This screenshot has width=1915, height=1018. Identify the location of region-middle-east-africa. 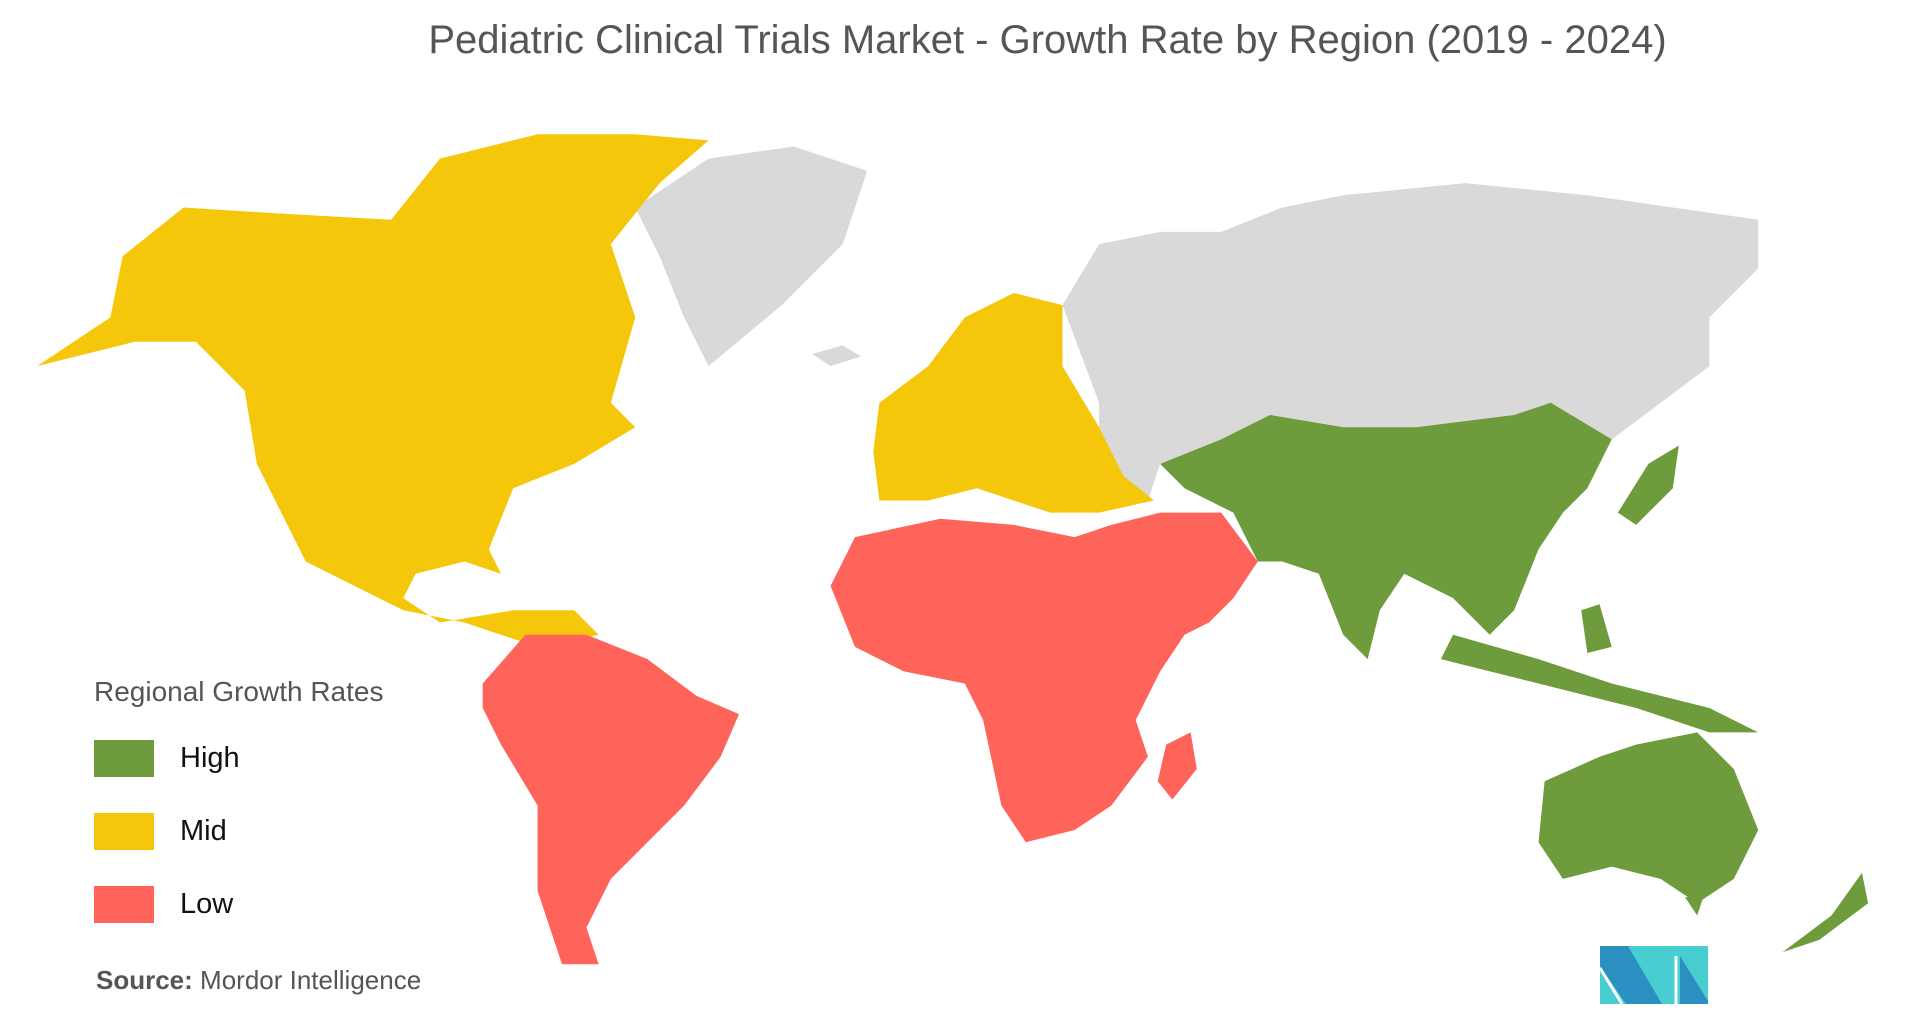
(1044, 677).